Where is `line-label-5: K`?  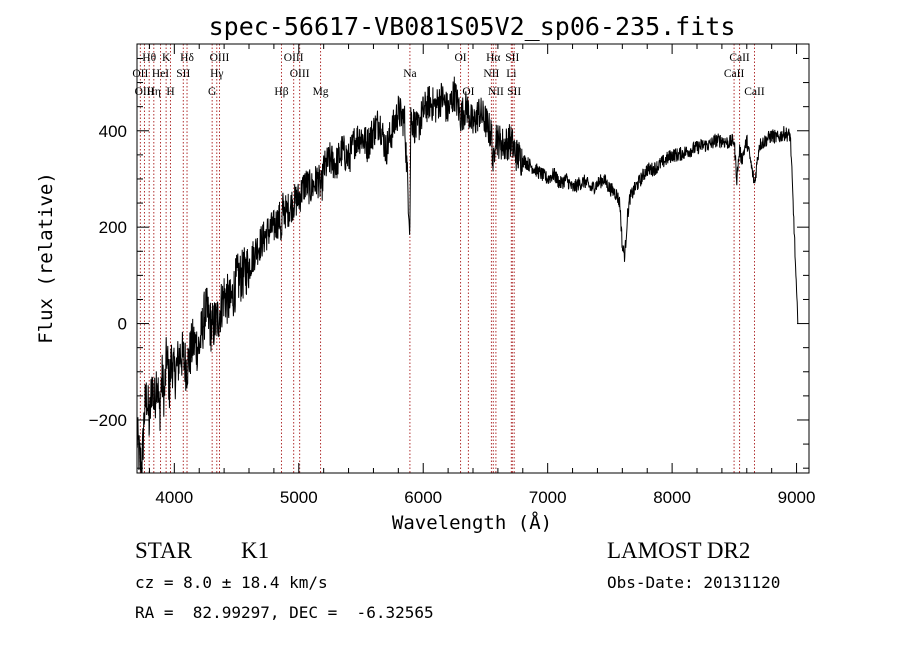
line-label-5: K is located at coordinates (166, 58).